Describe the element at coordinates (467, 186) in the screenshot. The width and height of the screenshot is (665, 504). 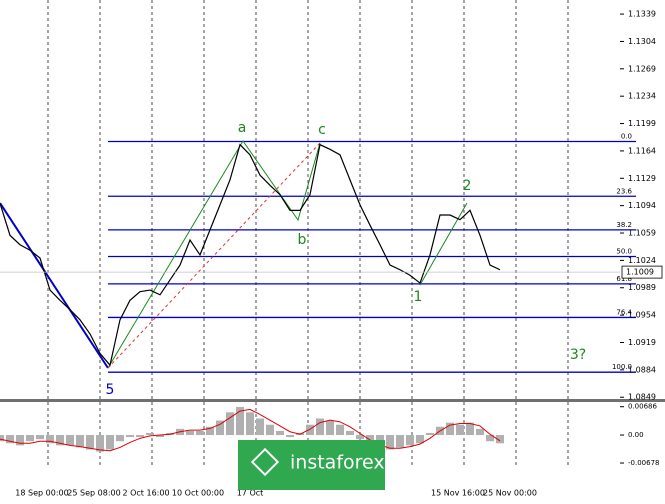
I see `wave-label: 2` at that location.